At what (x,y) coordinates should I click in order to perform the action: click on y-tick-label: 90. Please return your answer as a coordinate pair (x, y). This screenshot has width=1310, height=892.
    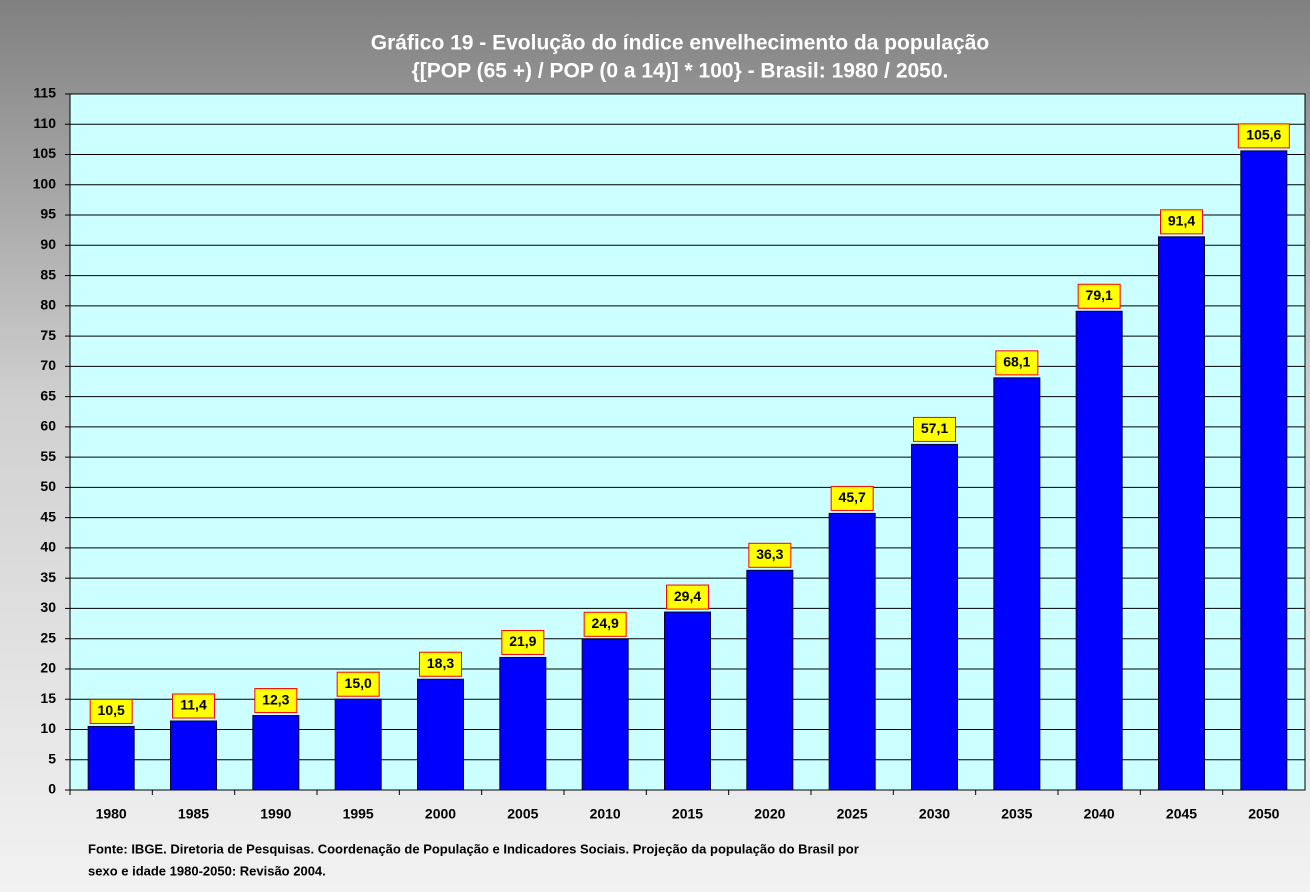
    Looking at the image, I should click on (48, 244).